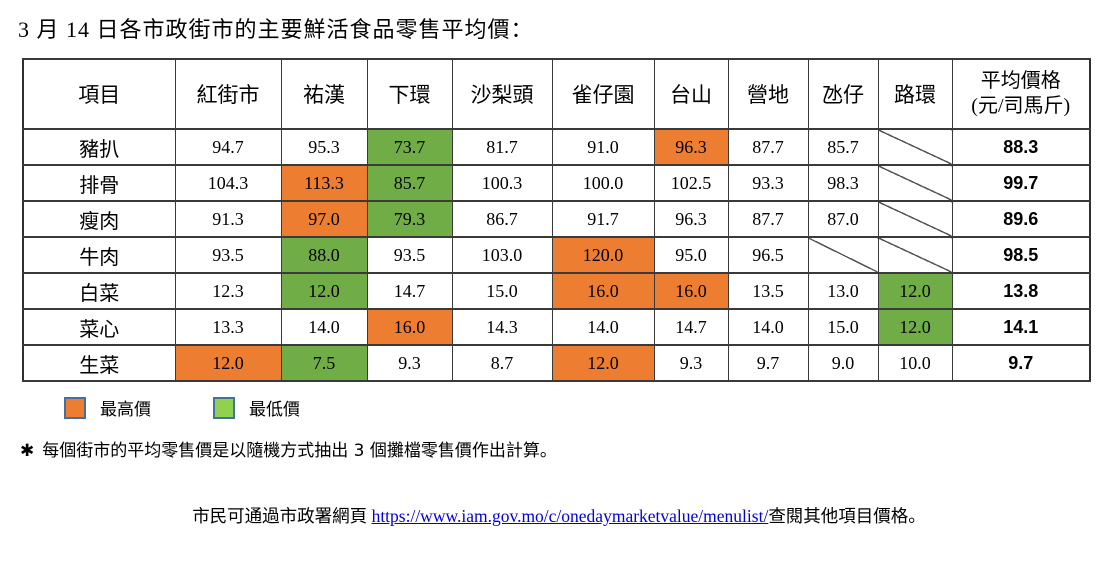 This screenshot has width=1118, height=569. What do you see at coordinates (502, 255) in the screenshot?
I see `price-cell: 103.0` at bounding box center [502, 255].